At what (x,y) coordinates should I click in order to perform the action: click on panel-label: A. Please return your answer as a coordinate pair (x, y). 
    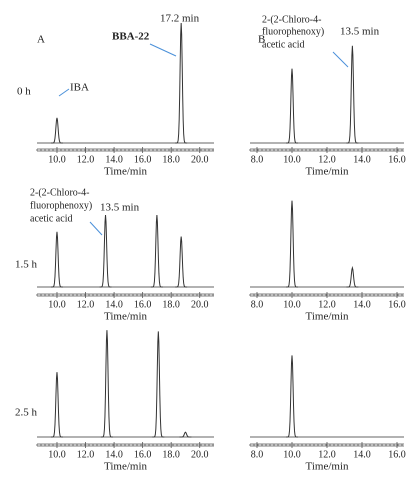
    Looking at the image, I should click on (41, 40).